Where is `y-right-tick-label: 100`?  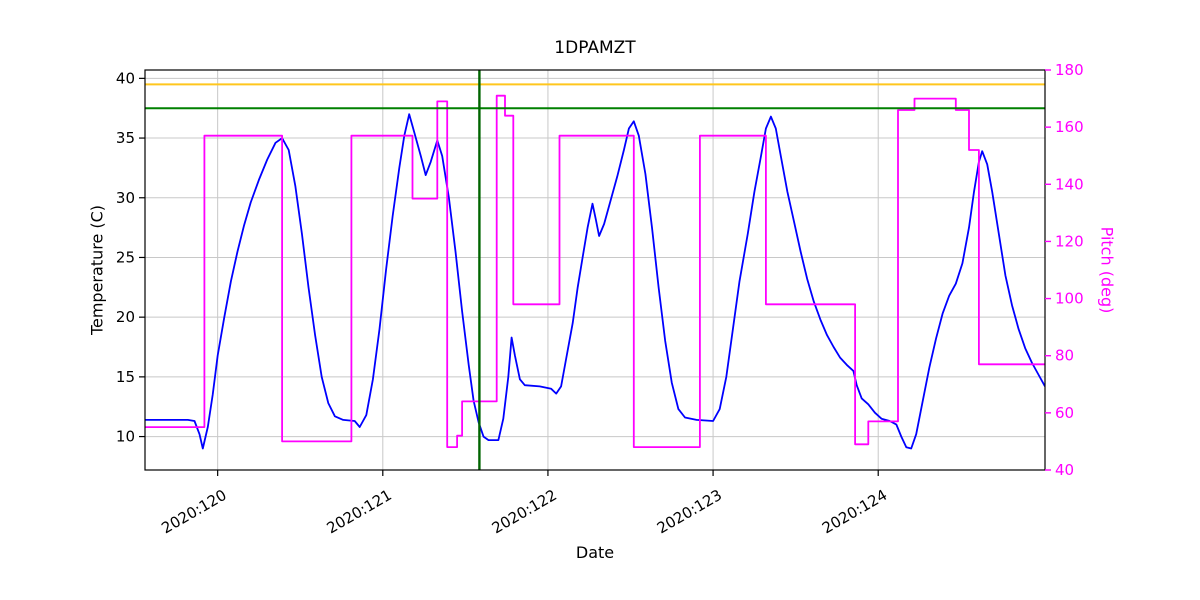
y-right-tick-label: 100 is located at coordinates (1069, 299).